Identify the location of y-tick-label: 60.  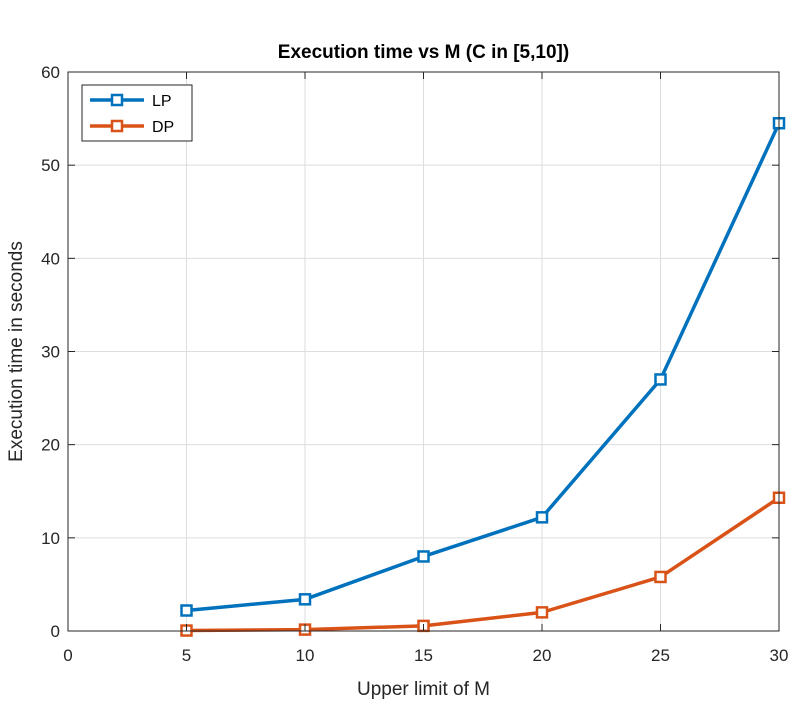
(50, 72).